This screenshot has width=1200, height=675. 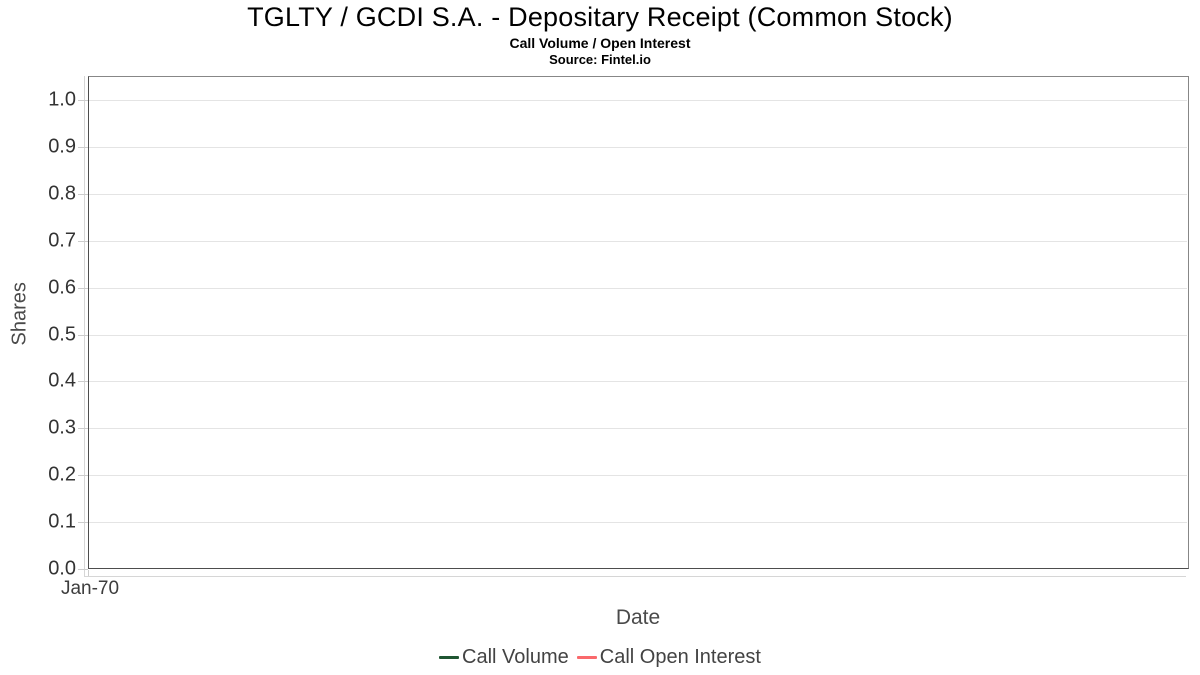 I want to click on y-axis-line, so click(x=84, y=326).